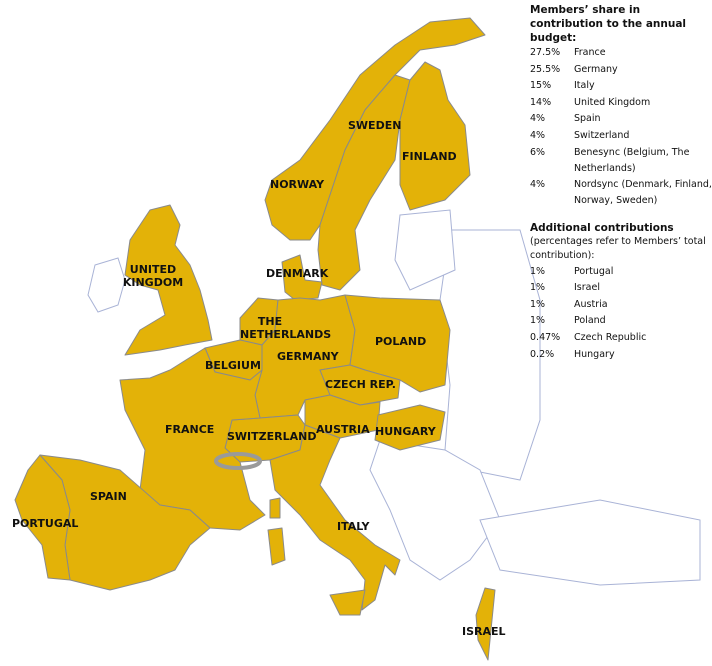  I want to click on legend-percent: 25.5%, so click(545, 69).